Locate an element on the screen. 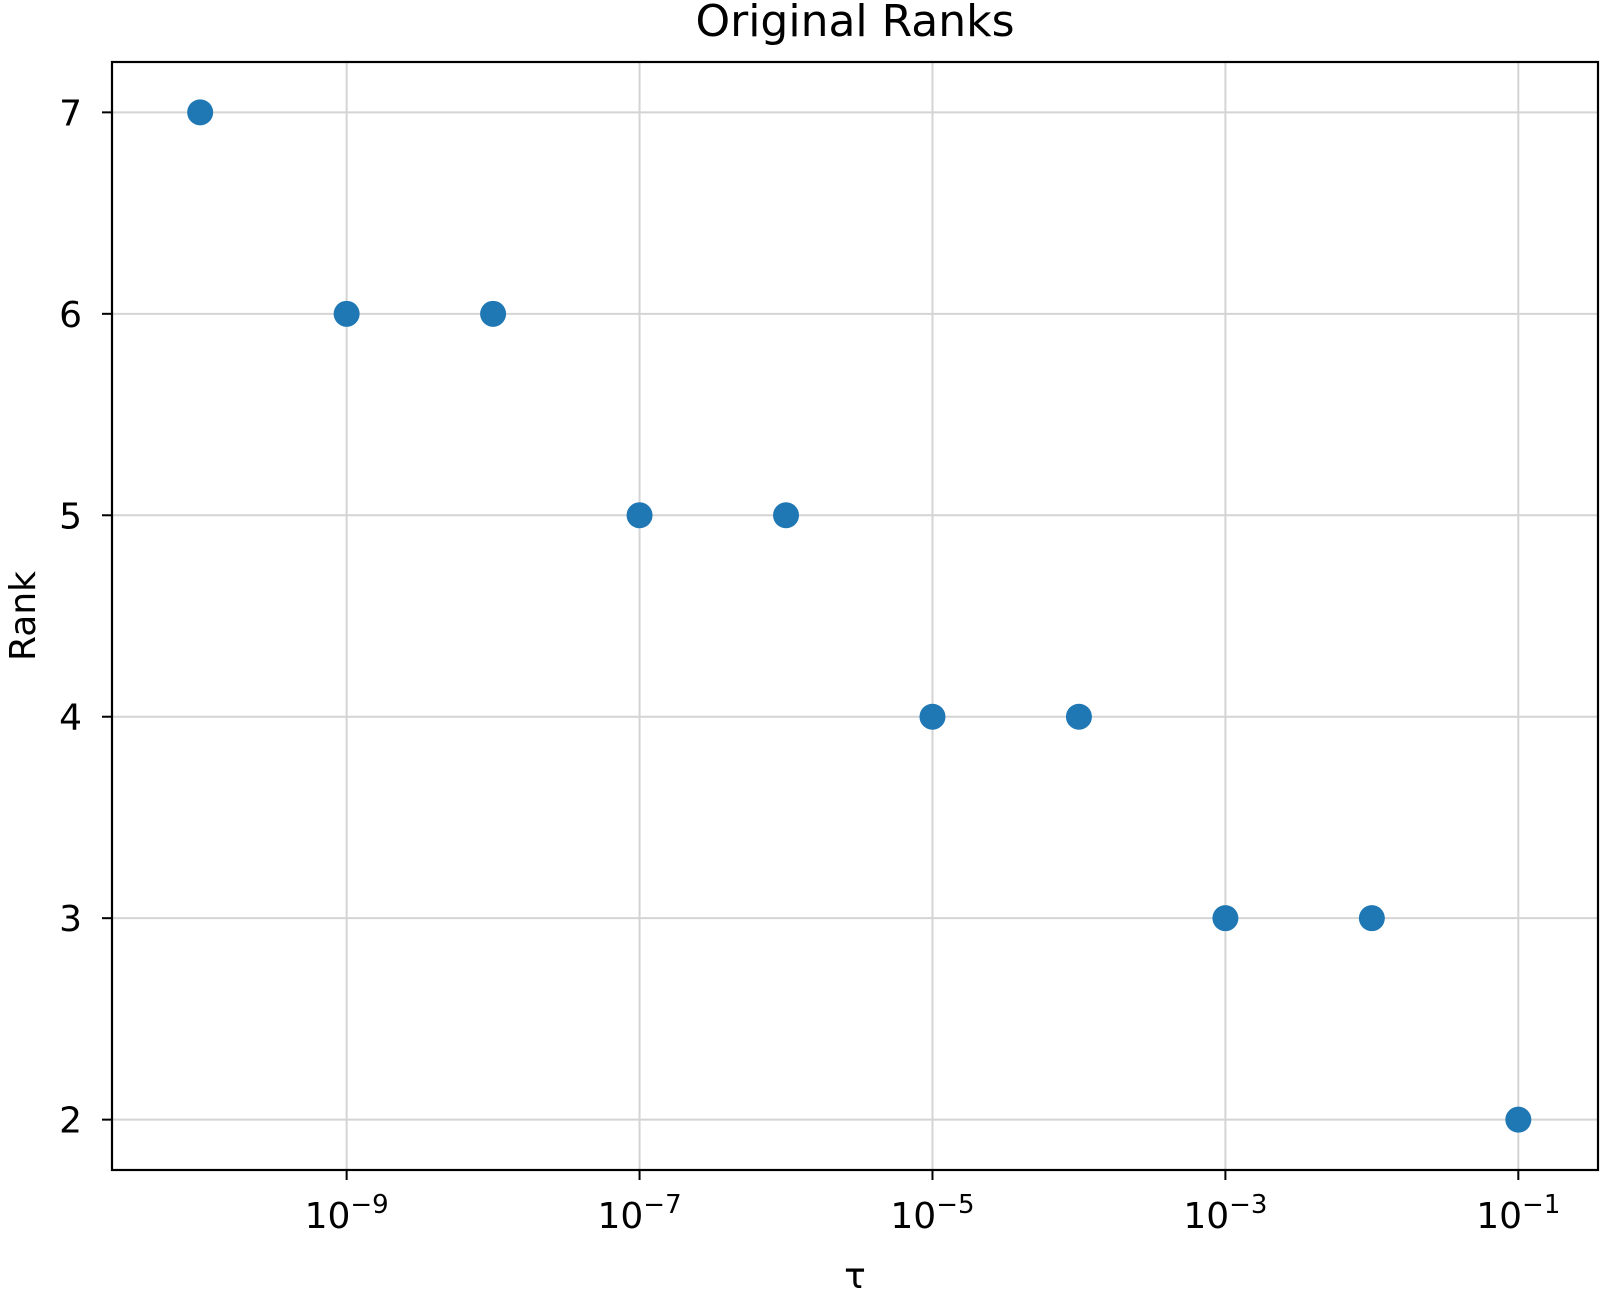 Image resolution: width=1600 pixels, height=1298 pixels. y-tick-label: 2 is located at coordinates (70, 1121).